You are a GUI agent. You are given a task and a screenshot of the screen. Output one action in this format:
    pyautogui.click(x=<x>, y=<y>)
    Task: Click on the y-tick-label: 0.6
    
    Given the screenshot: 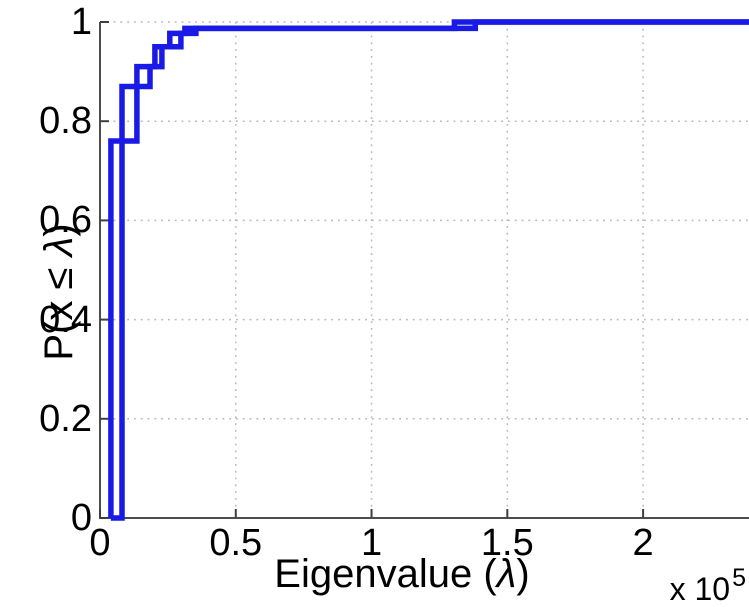 What is the action you would take?
    pyautogui.click(x=65, y=220)
    